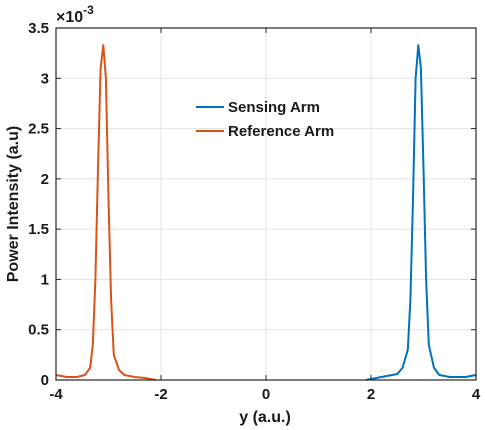 The width and height of the screenshot is (485, 430). Describe the element at coordinates (476, 394) in the screenshot. I see `x-tick-label: 4` at that location.